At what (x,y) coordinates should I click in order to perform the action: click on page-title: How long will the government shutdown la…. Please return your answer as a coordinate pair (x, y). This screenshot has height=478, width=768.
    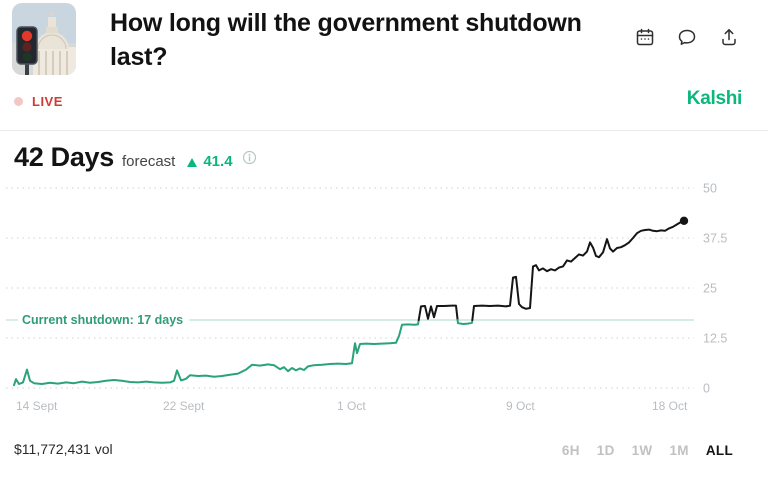
    Looking at the image, I should click on (346, 40).